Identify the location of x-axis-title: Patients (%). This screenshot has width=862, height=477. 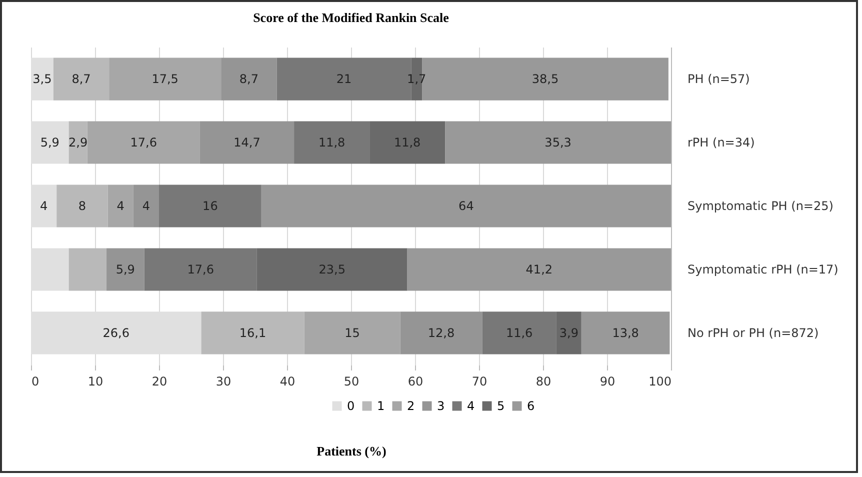
(351, 451).